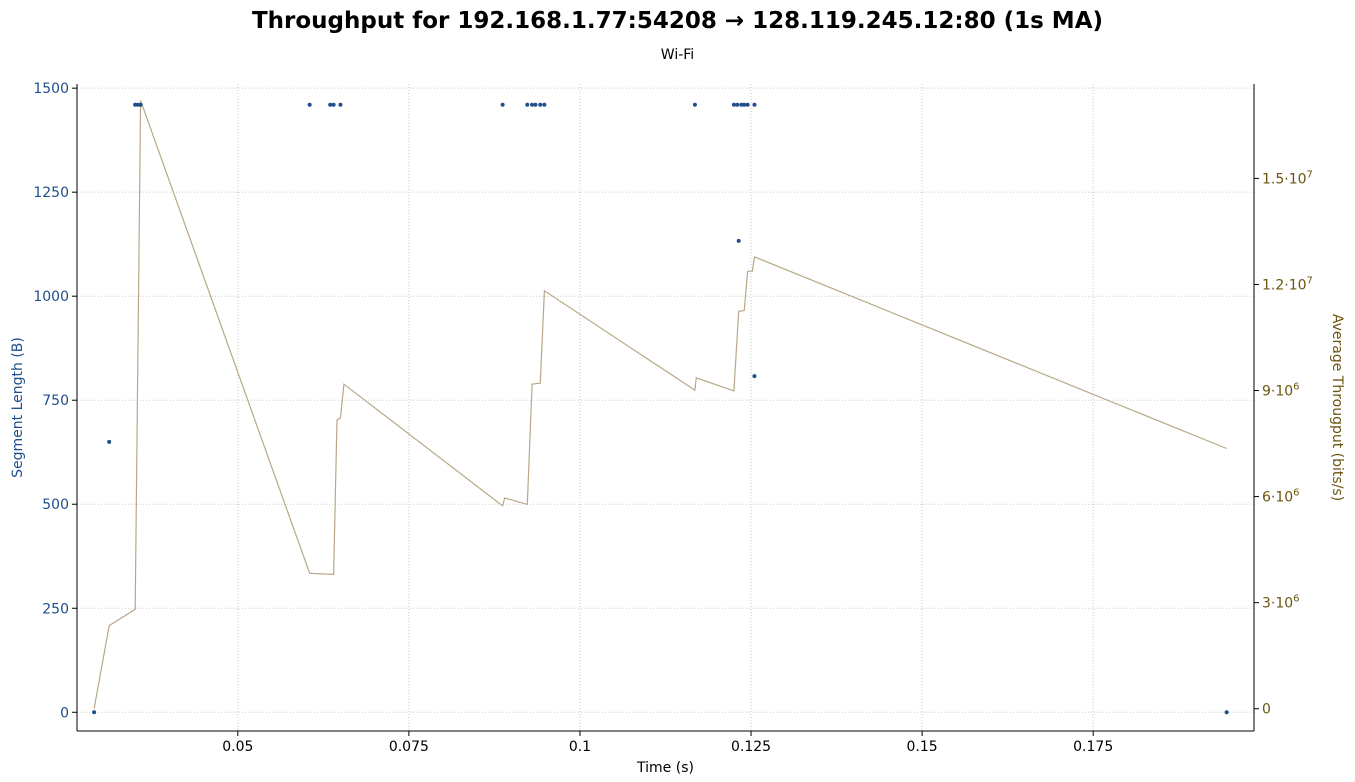  What do you see at coordinates (51, 89) in the screenshot?
I see `y-left-tick-label: 1500` at bounding box center [51, 89].